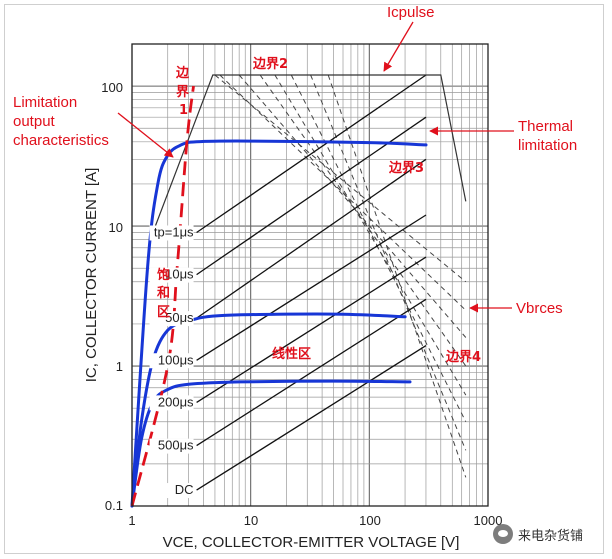  I want to click on pulse-labels: tp=1μs 10μs 50μs 100μs 200μs 500μs DC, so click(171, 361).